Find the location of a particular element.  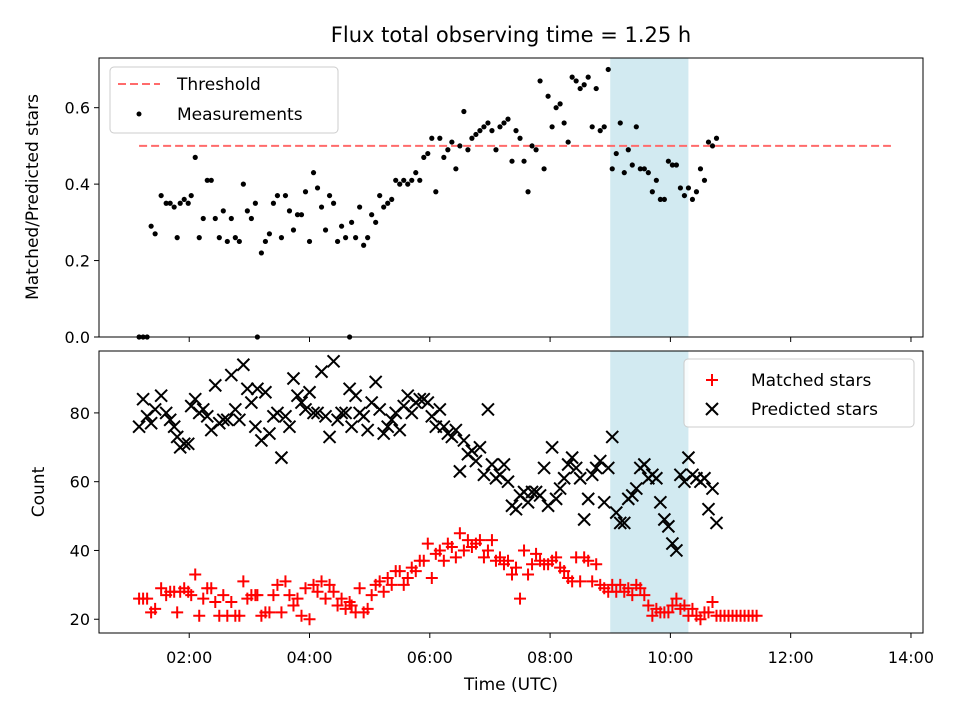

predicted-stars-legend-label: Predicted stars is located at coordinates (814, 410).